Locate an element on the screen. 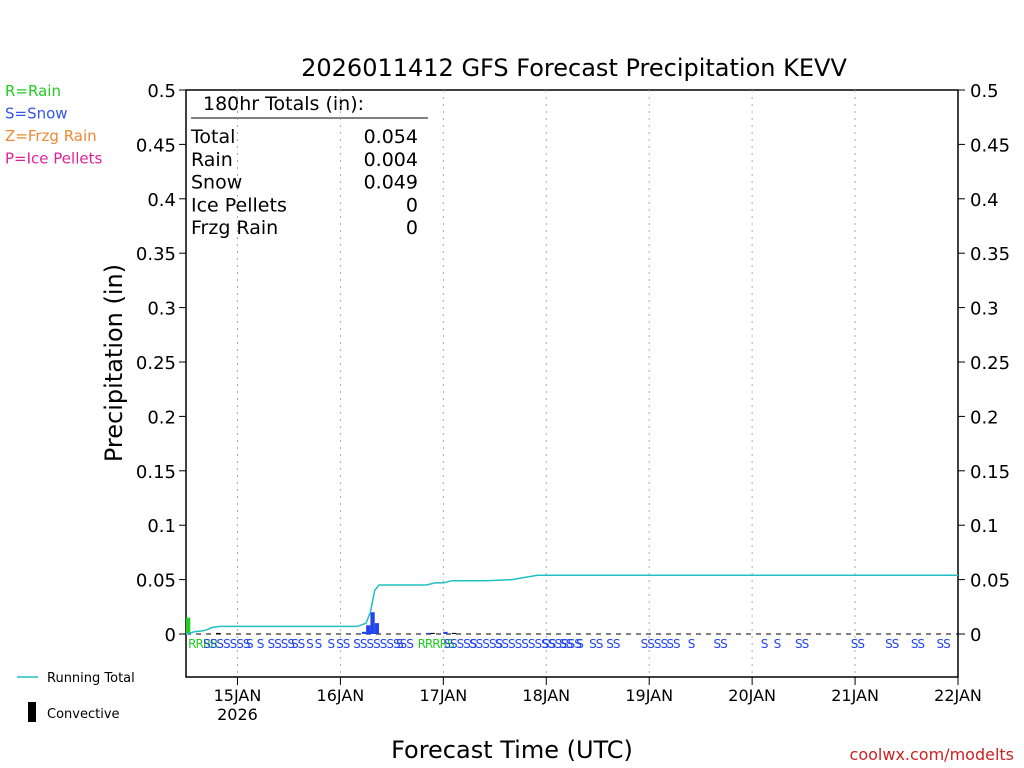 The height and width of the screenshot is (768, 1024). totals-row-value: 0.054 is located at coordinates (391, 137).